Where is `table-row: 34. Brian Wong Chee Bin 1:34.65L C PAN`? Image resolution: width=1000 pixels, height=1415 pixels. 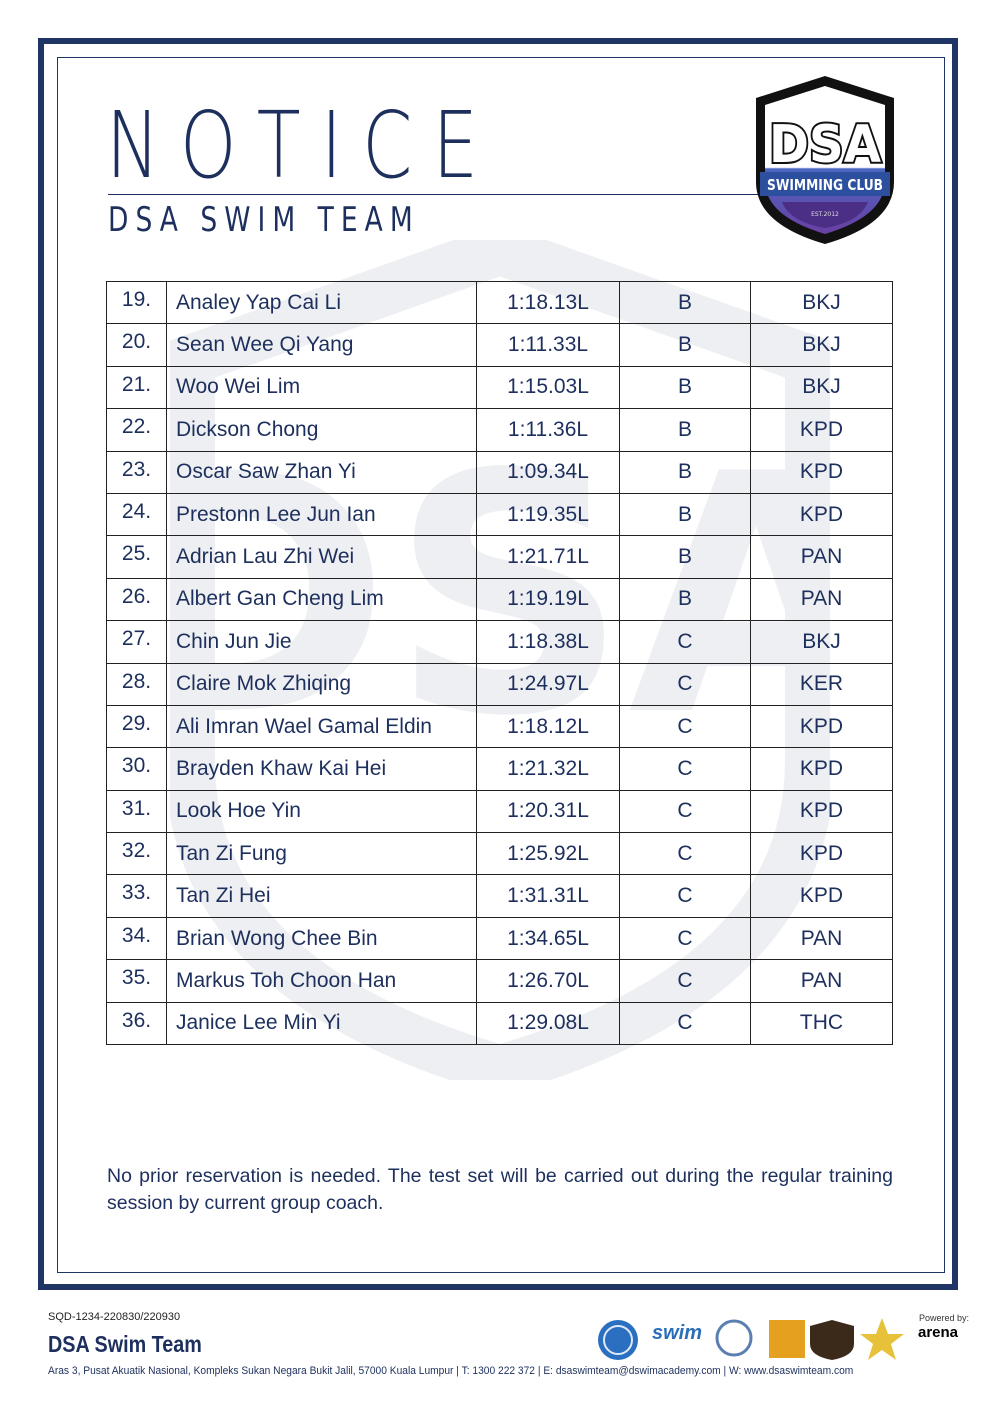 table-row: 34. Brian Wong Chee Bin 1:34.65L C PAN is located at coordinates (499, 938).